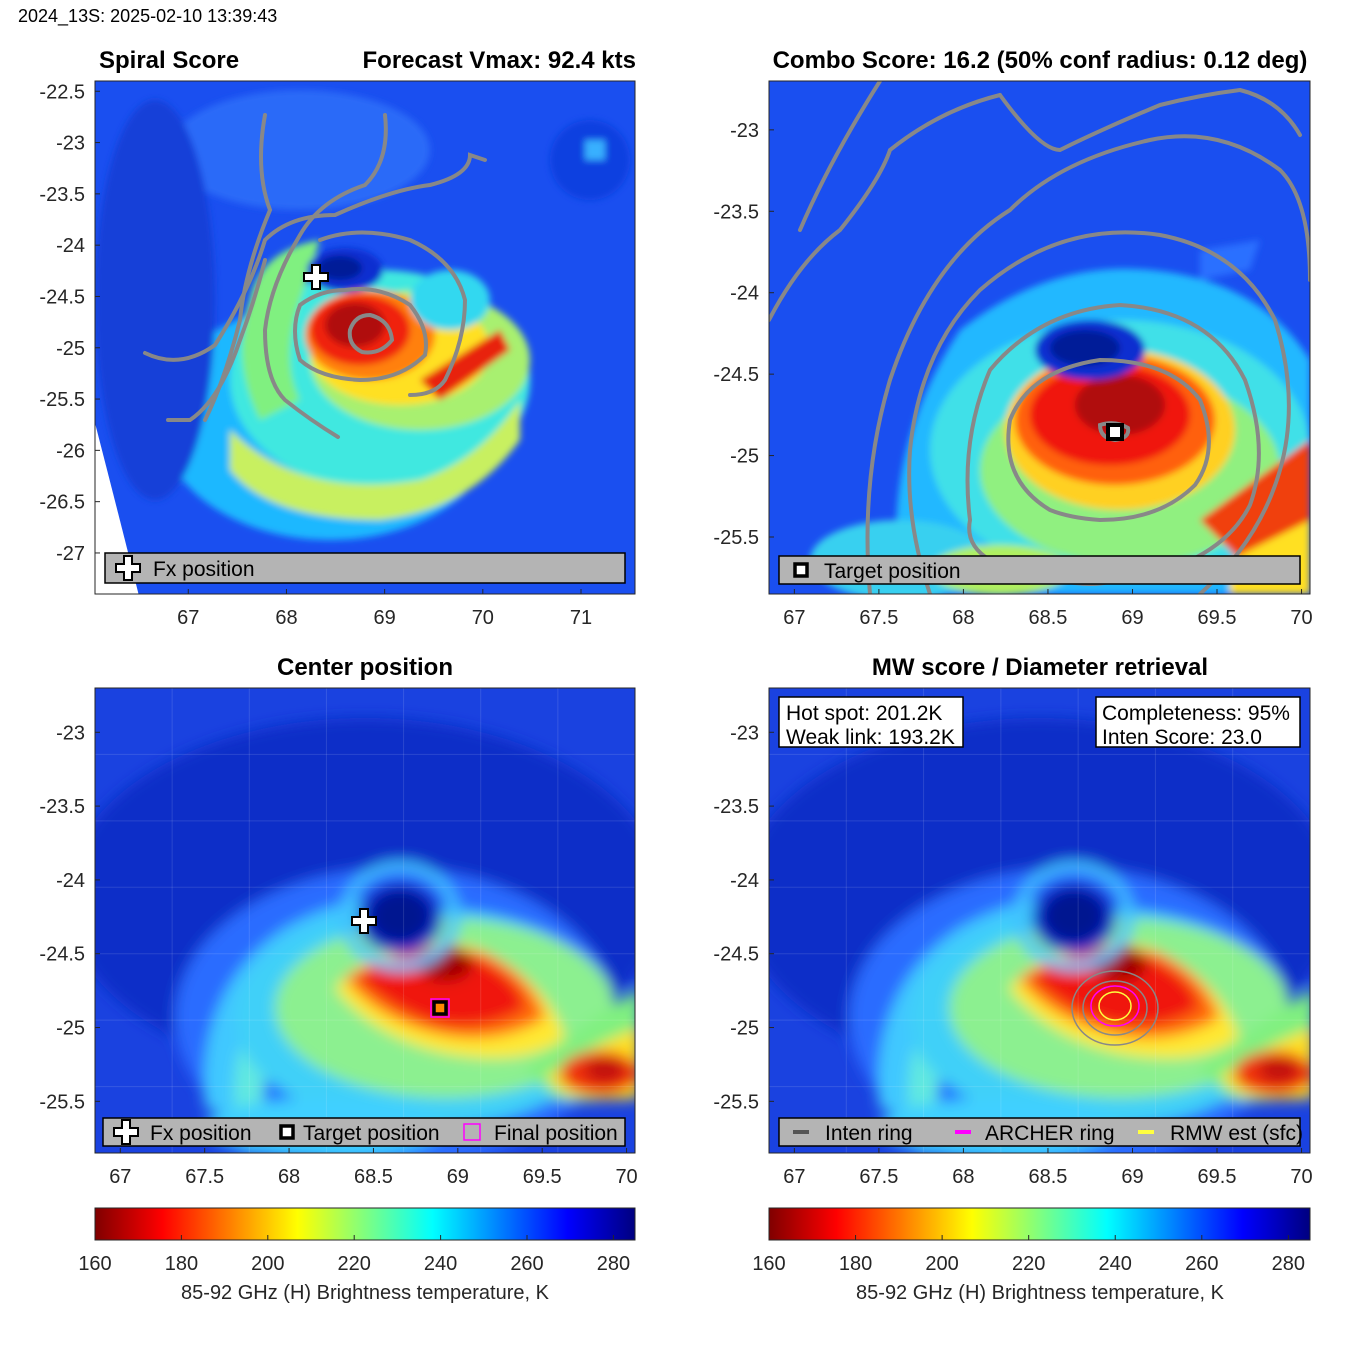 Image resolution: width=1350 pixels, height=1350 pixels. Describe the element at coordinates (365, 568) in the screenshot. I see `spiral-legend: Fx position` at that location.